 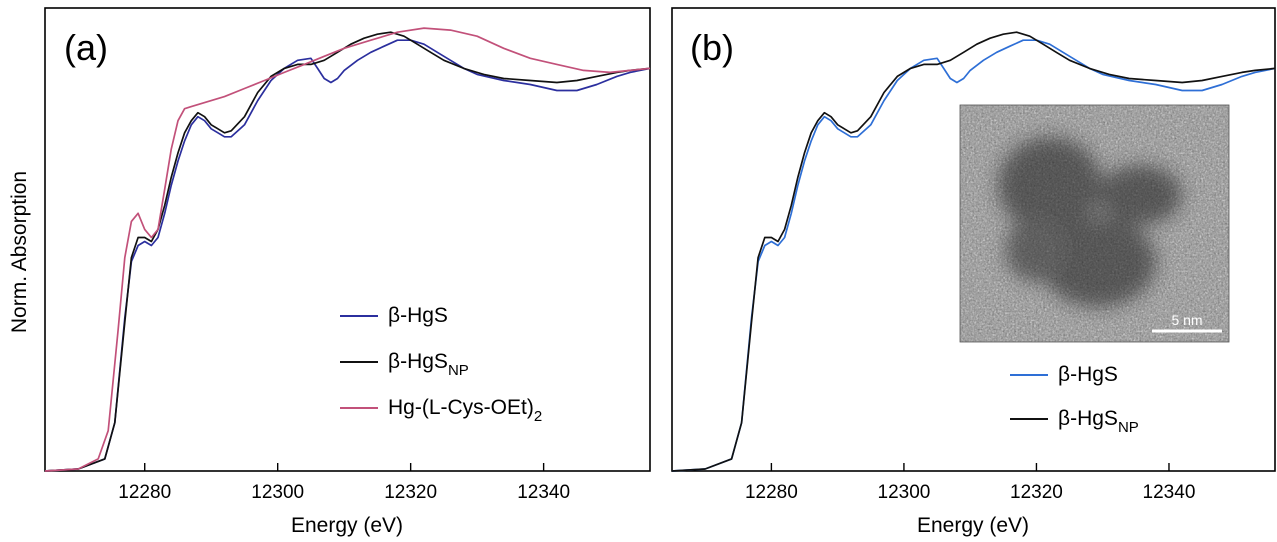 What do you see at coordinates (1186, 320) in the screenshot?
I see `scalebar-label: 5 nm` at bounding box center [1186, 320].